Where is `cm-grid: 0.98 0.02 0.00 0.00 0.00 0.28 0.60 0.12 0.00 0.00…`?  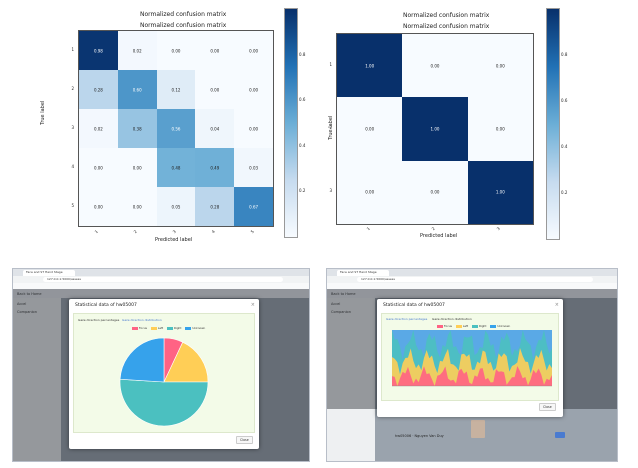 cm-grid: 0.98 0.02 0.00 0.00 0.00 0.28 0.60 0.12 0.00 0.00… is located at coordinates (176, 128).